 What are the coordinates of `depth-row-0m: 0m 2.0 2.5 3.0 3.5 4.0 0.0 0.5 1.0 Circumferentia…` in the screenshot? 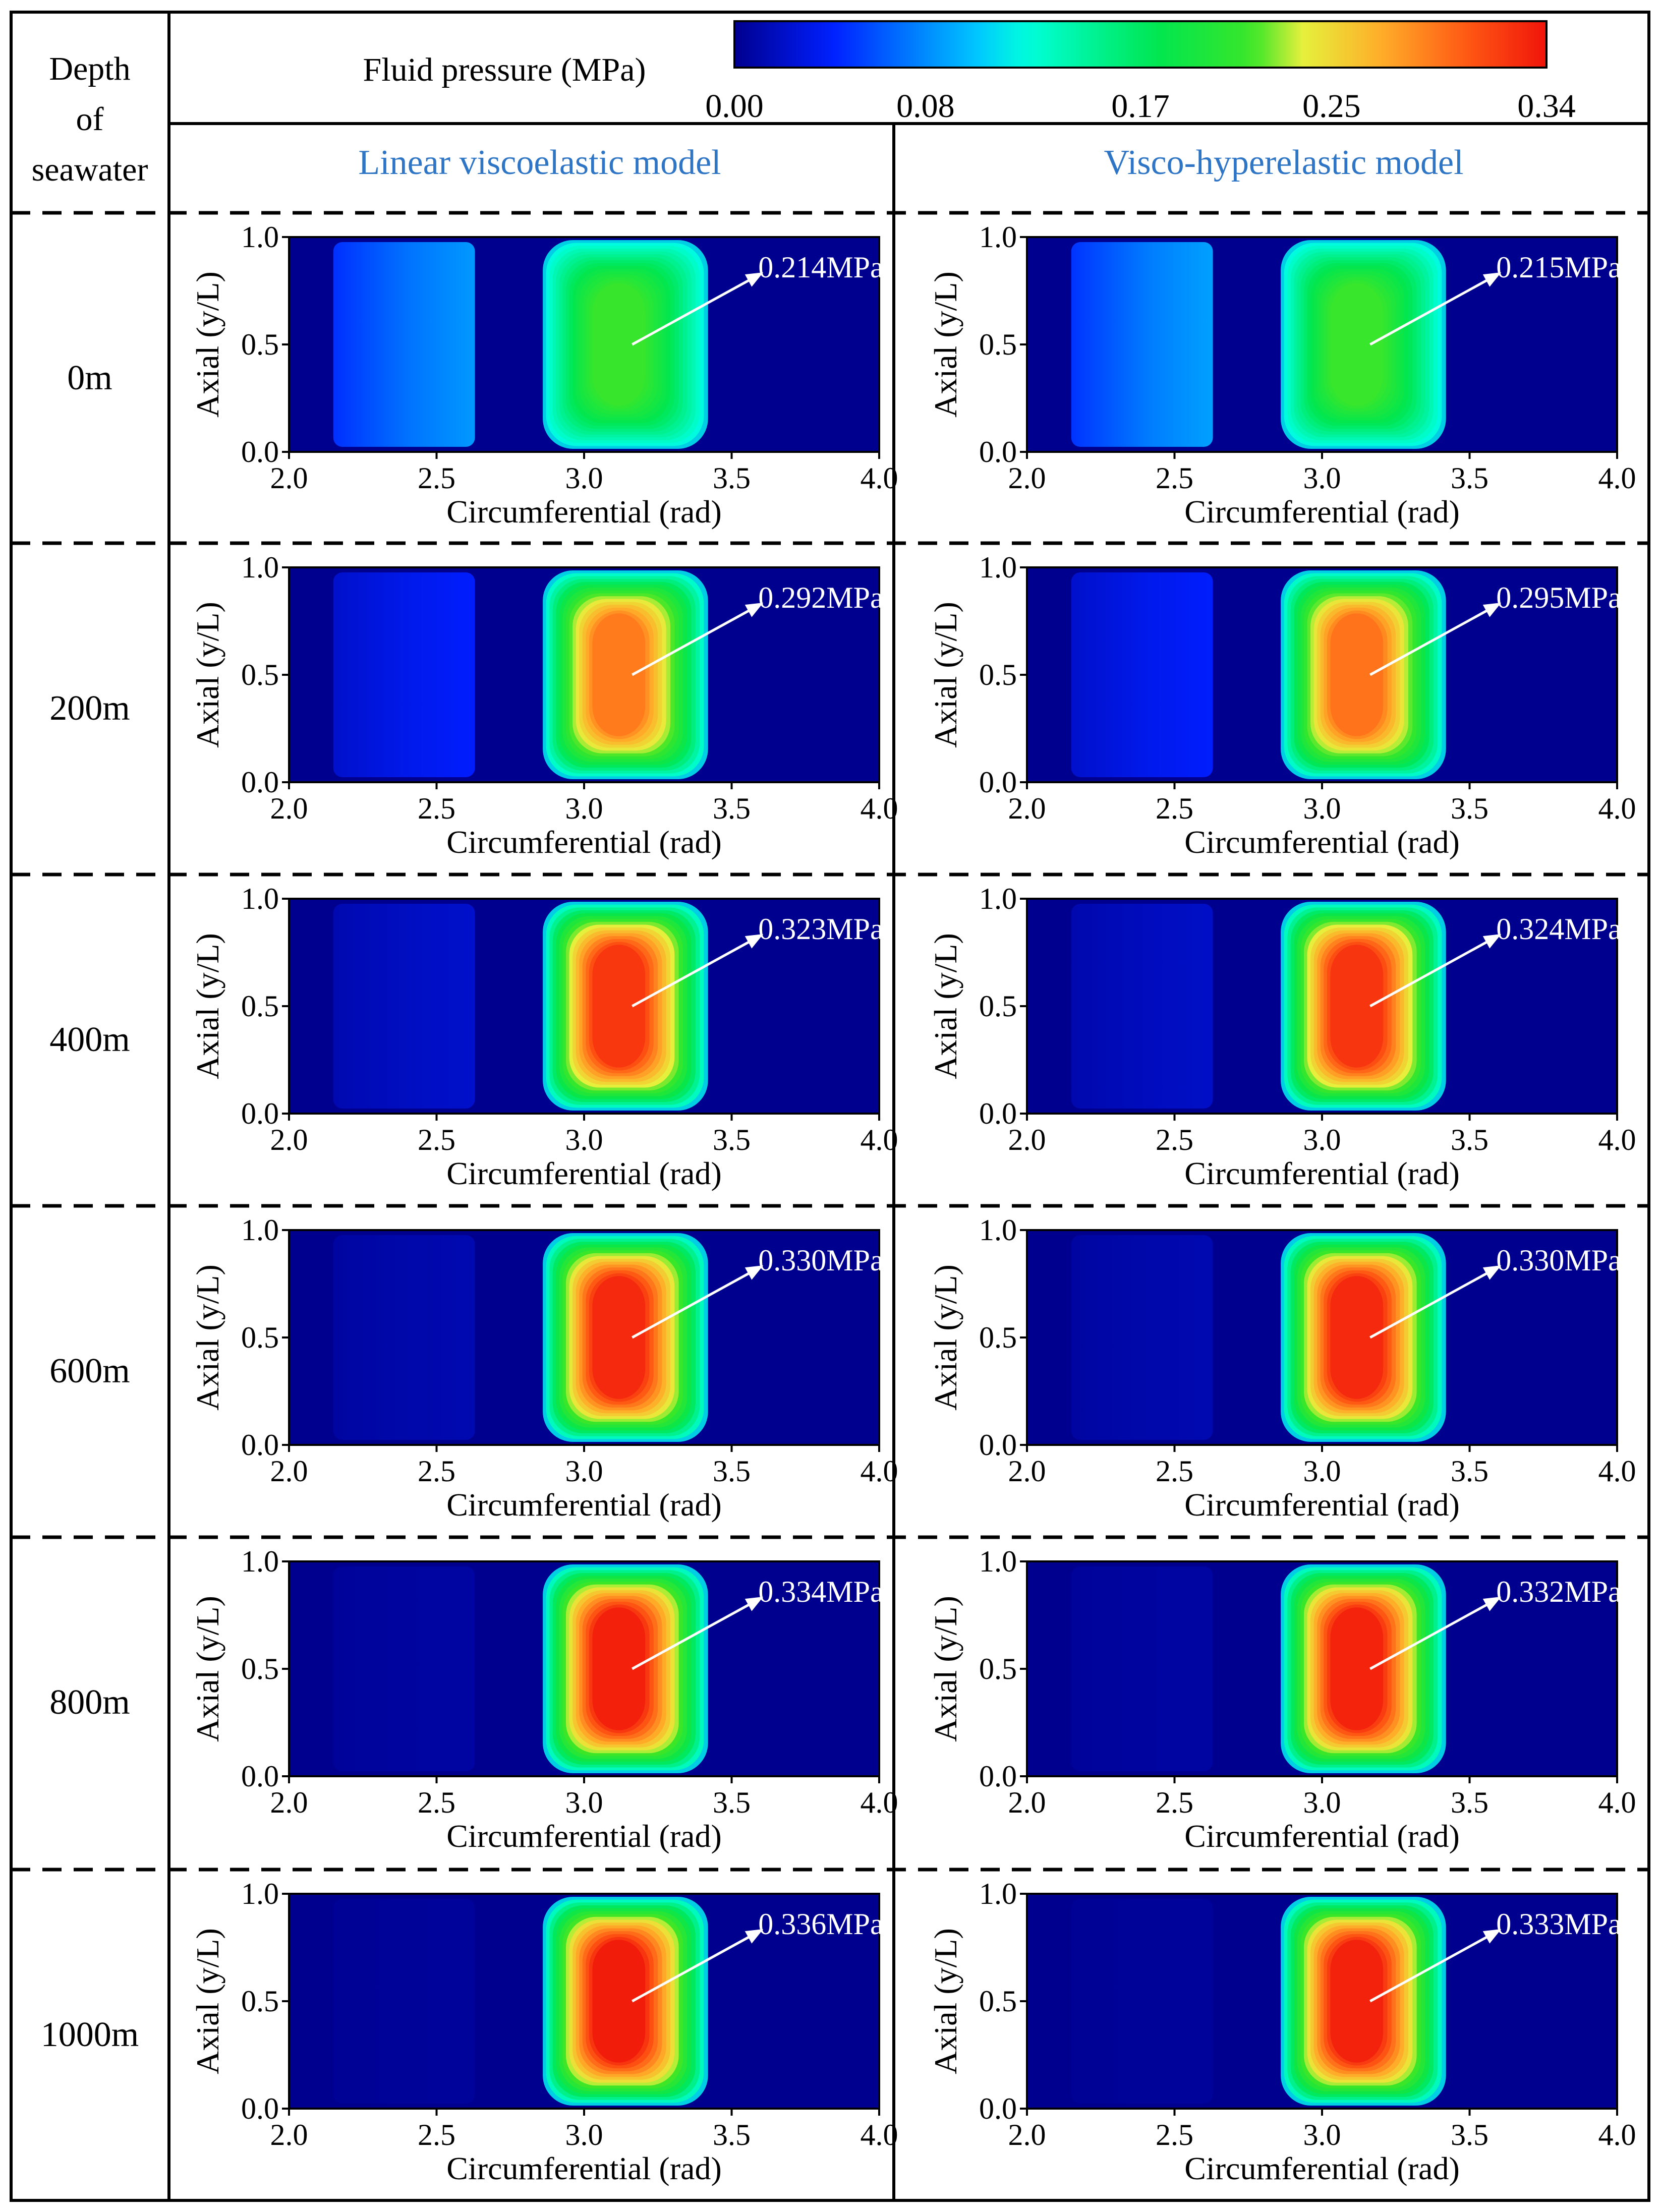 It's located at (830, 370).